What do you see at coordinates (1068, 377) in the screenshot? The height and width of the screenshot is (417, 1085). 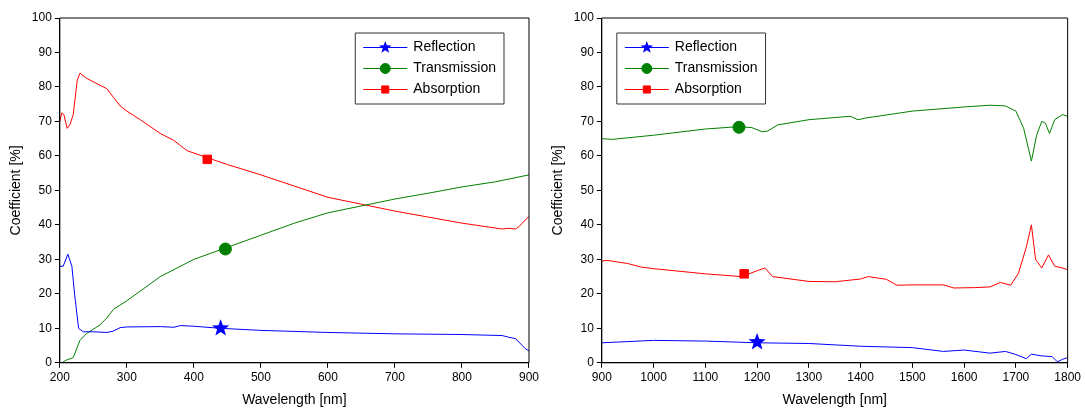 I see `x-tick-label: 1800` at bounding box center [1068, 377].